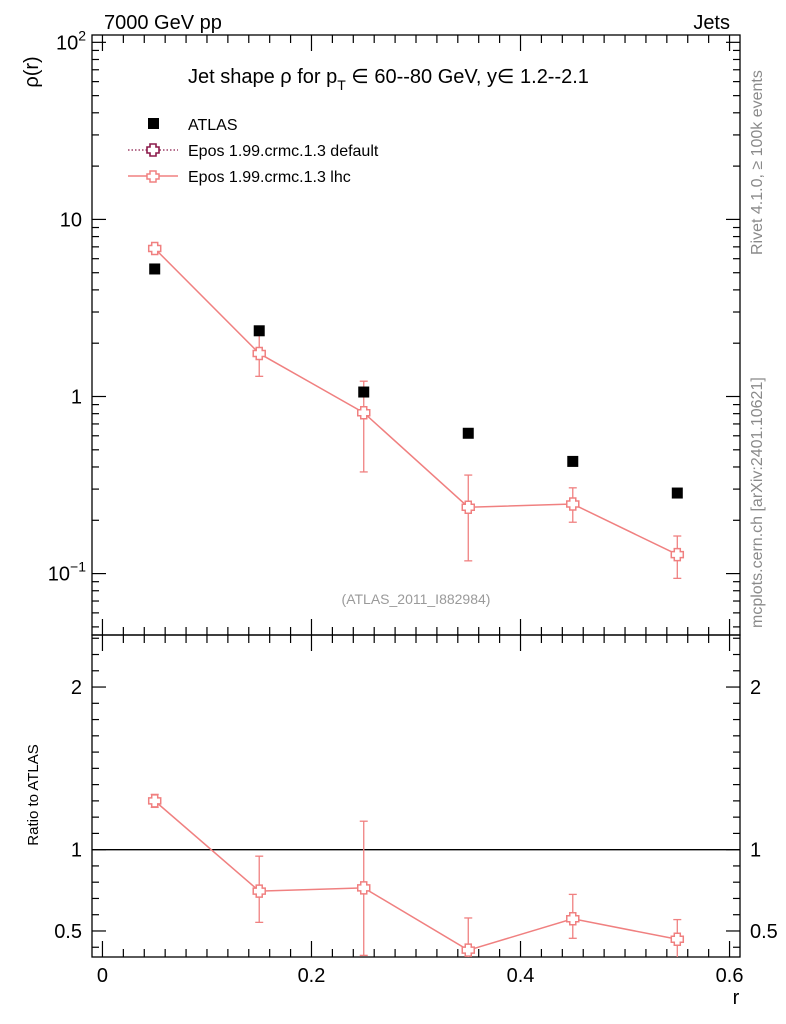 The width and height of the screenshot is (786, 1024). Describe the element at coordinates (757, 502) in the screenshot. I see `mcplots-label: mcplots.cern.ch [arXiv:2401.10621]` at that location.